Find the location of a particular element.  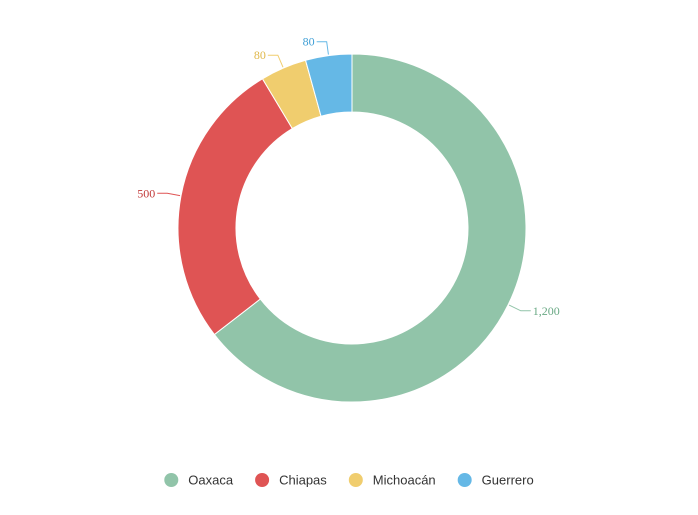

legend-item-michoacan: Michoacán is located at coordinates (392, 480).